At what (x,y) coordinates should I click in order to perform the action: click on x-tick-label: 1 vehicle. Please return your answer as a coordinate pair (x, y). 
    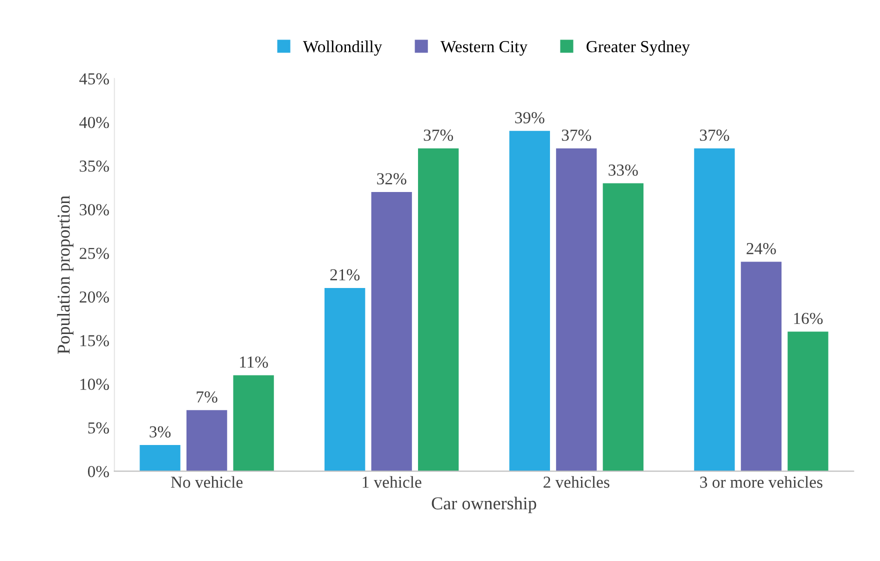
    Looking at the image, I should click on (392, 482).